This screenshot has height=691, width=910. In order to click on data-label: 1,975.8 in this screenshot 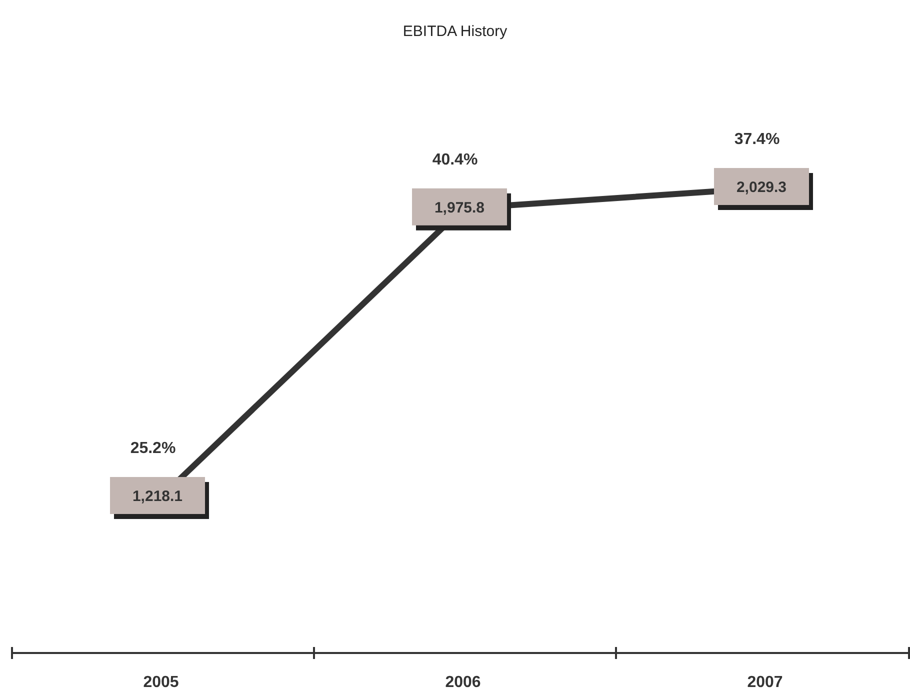, I will do `click(459, 207)`.